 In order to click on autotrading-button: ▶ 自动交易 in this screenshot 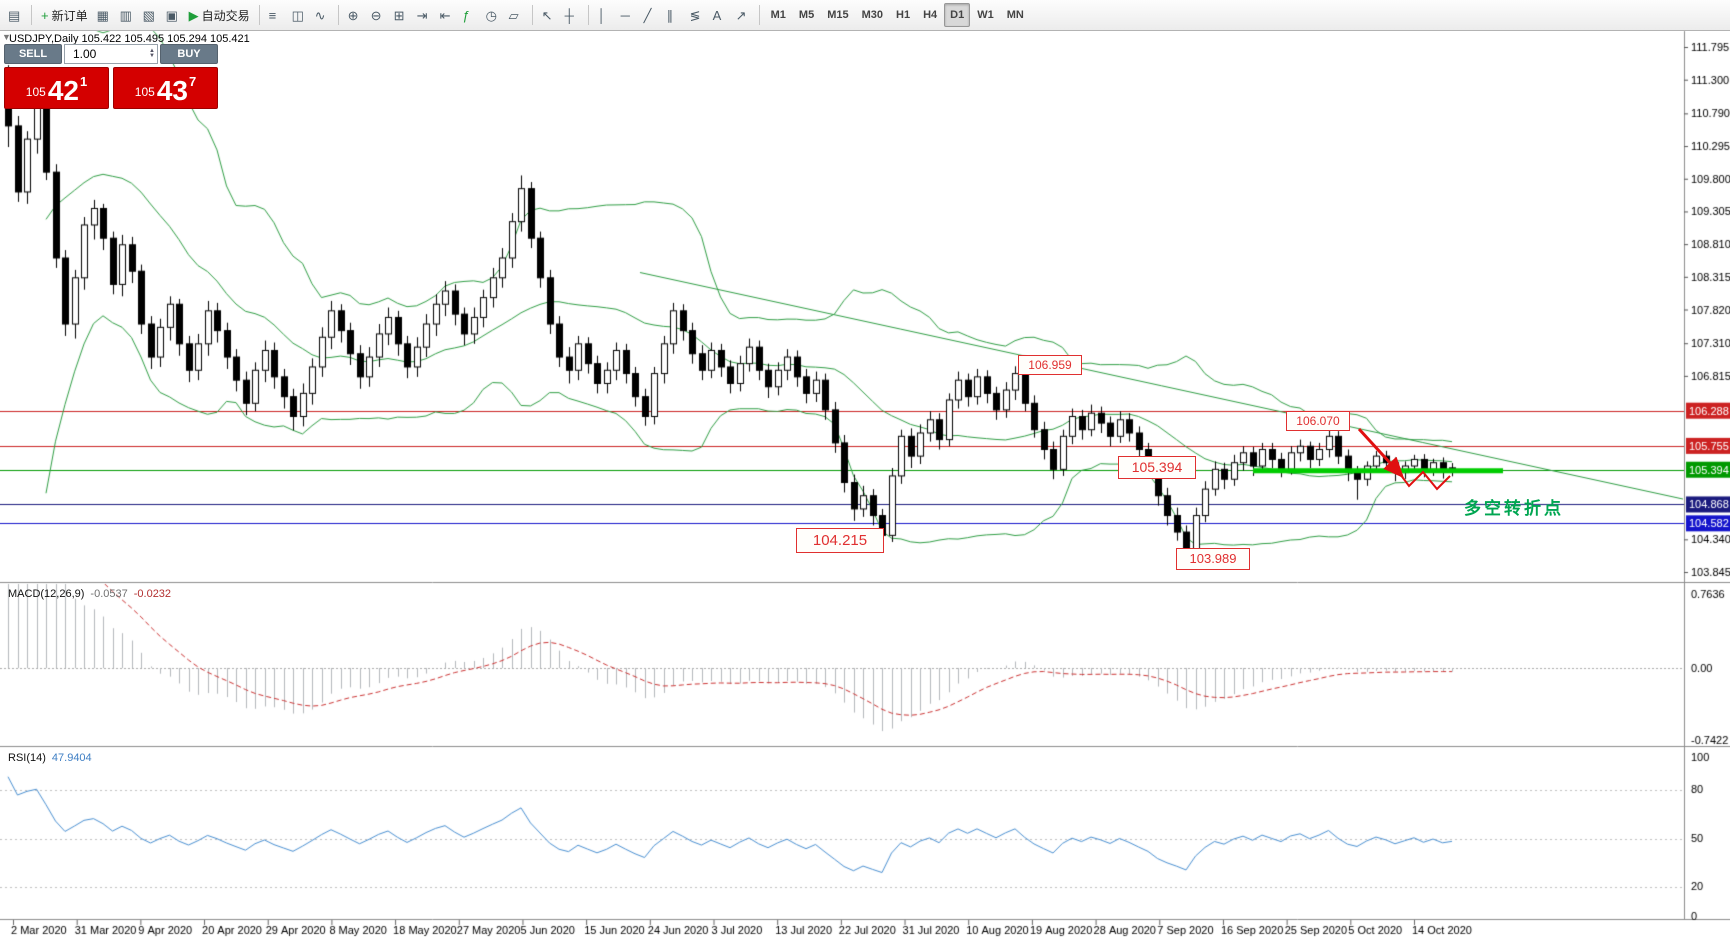, I will do `click(219, 15)`.